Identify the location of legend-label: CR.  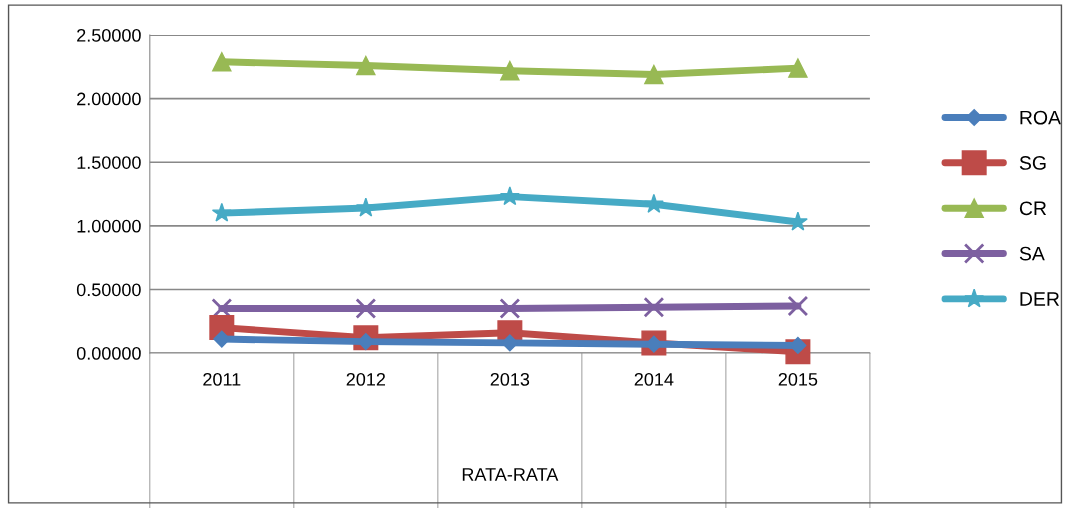
(1033, 208).